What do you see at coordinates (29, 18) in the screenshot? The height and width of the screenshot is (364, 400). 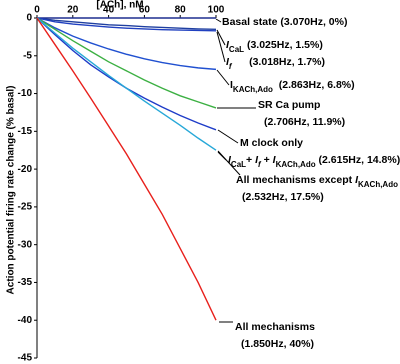 I see `y-tick-label: 0` at bounding box center [29, 18].